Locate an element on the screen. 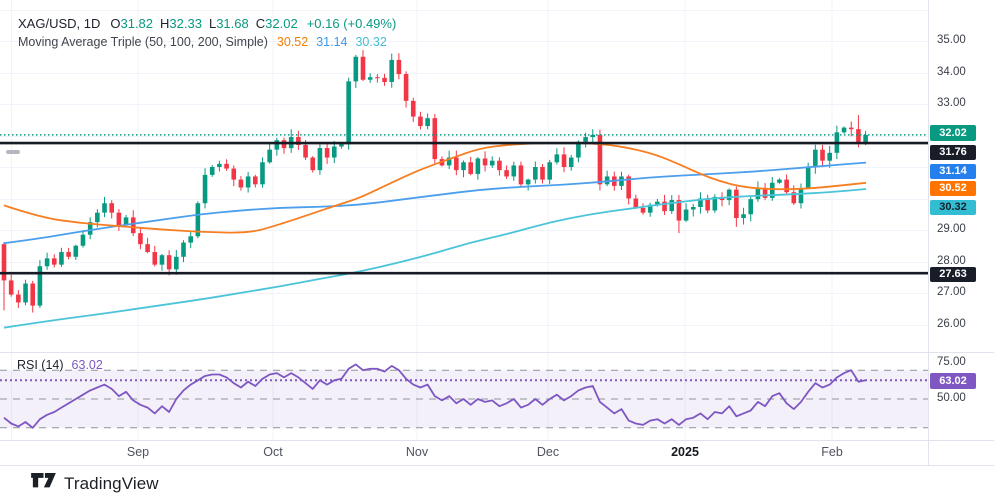 The width and height of the screenshot is (994, 503). time-axis-label: 2025 is located at coordinates (685, 452).